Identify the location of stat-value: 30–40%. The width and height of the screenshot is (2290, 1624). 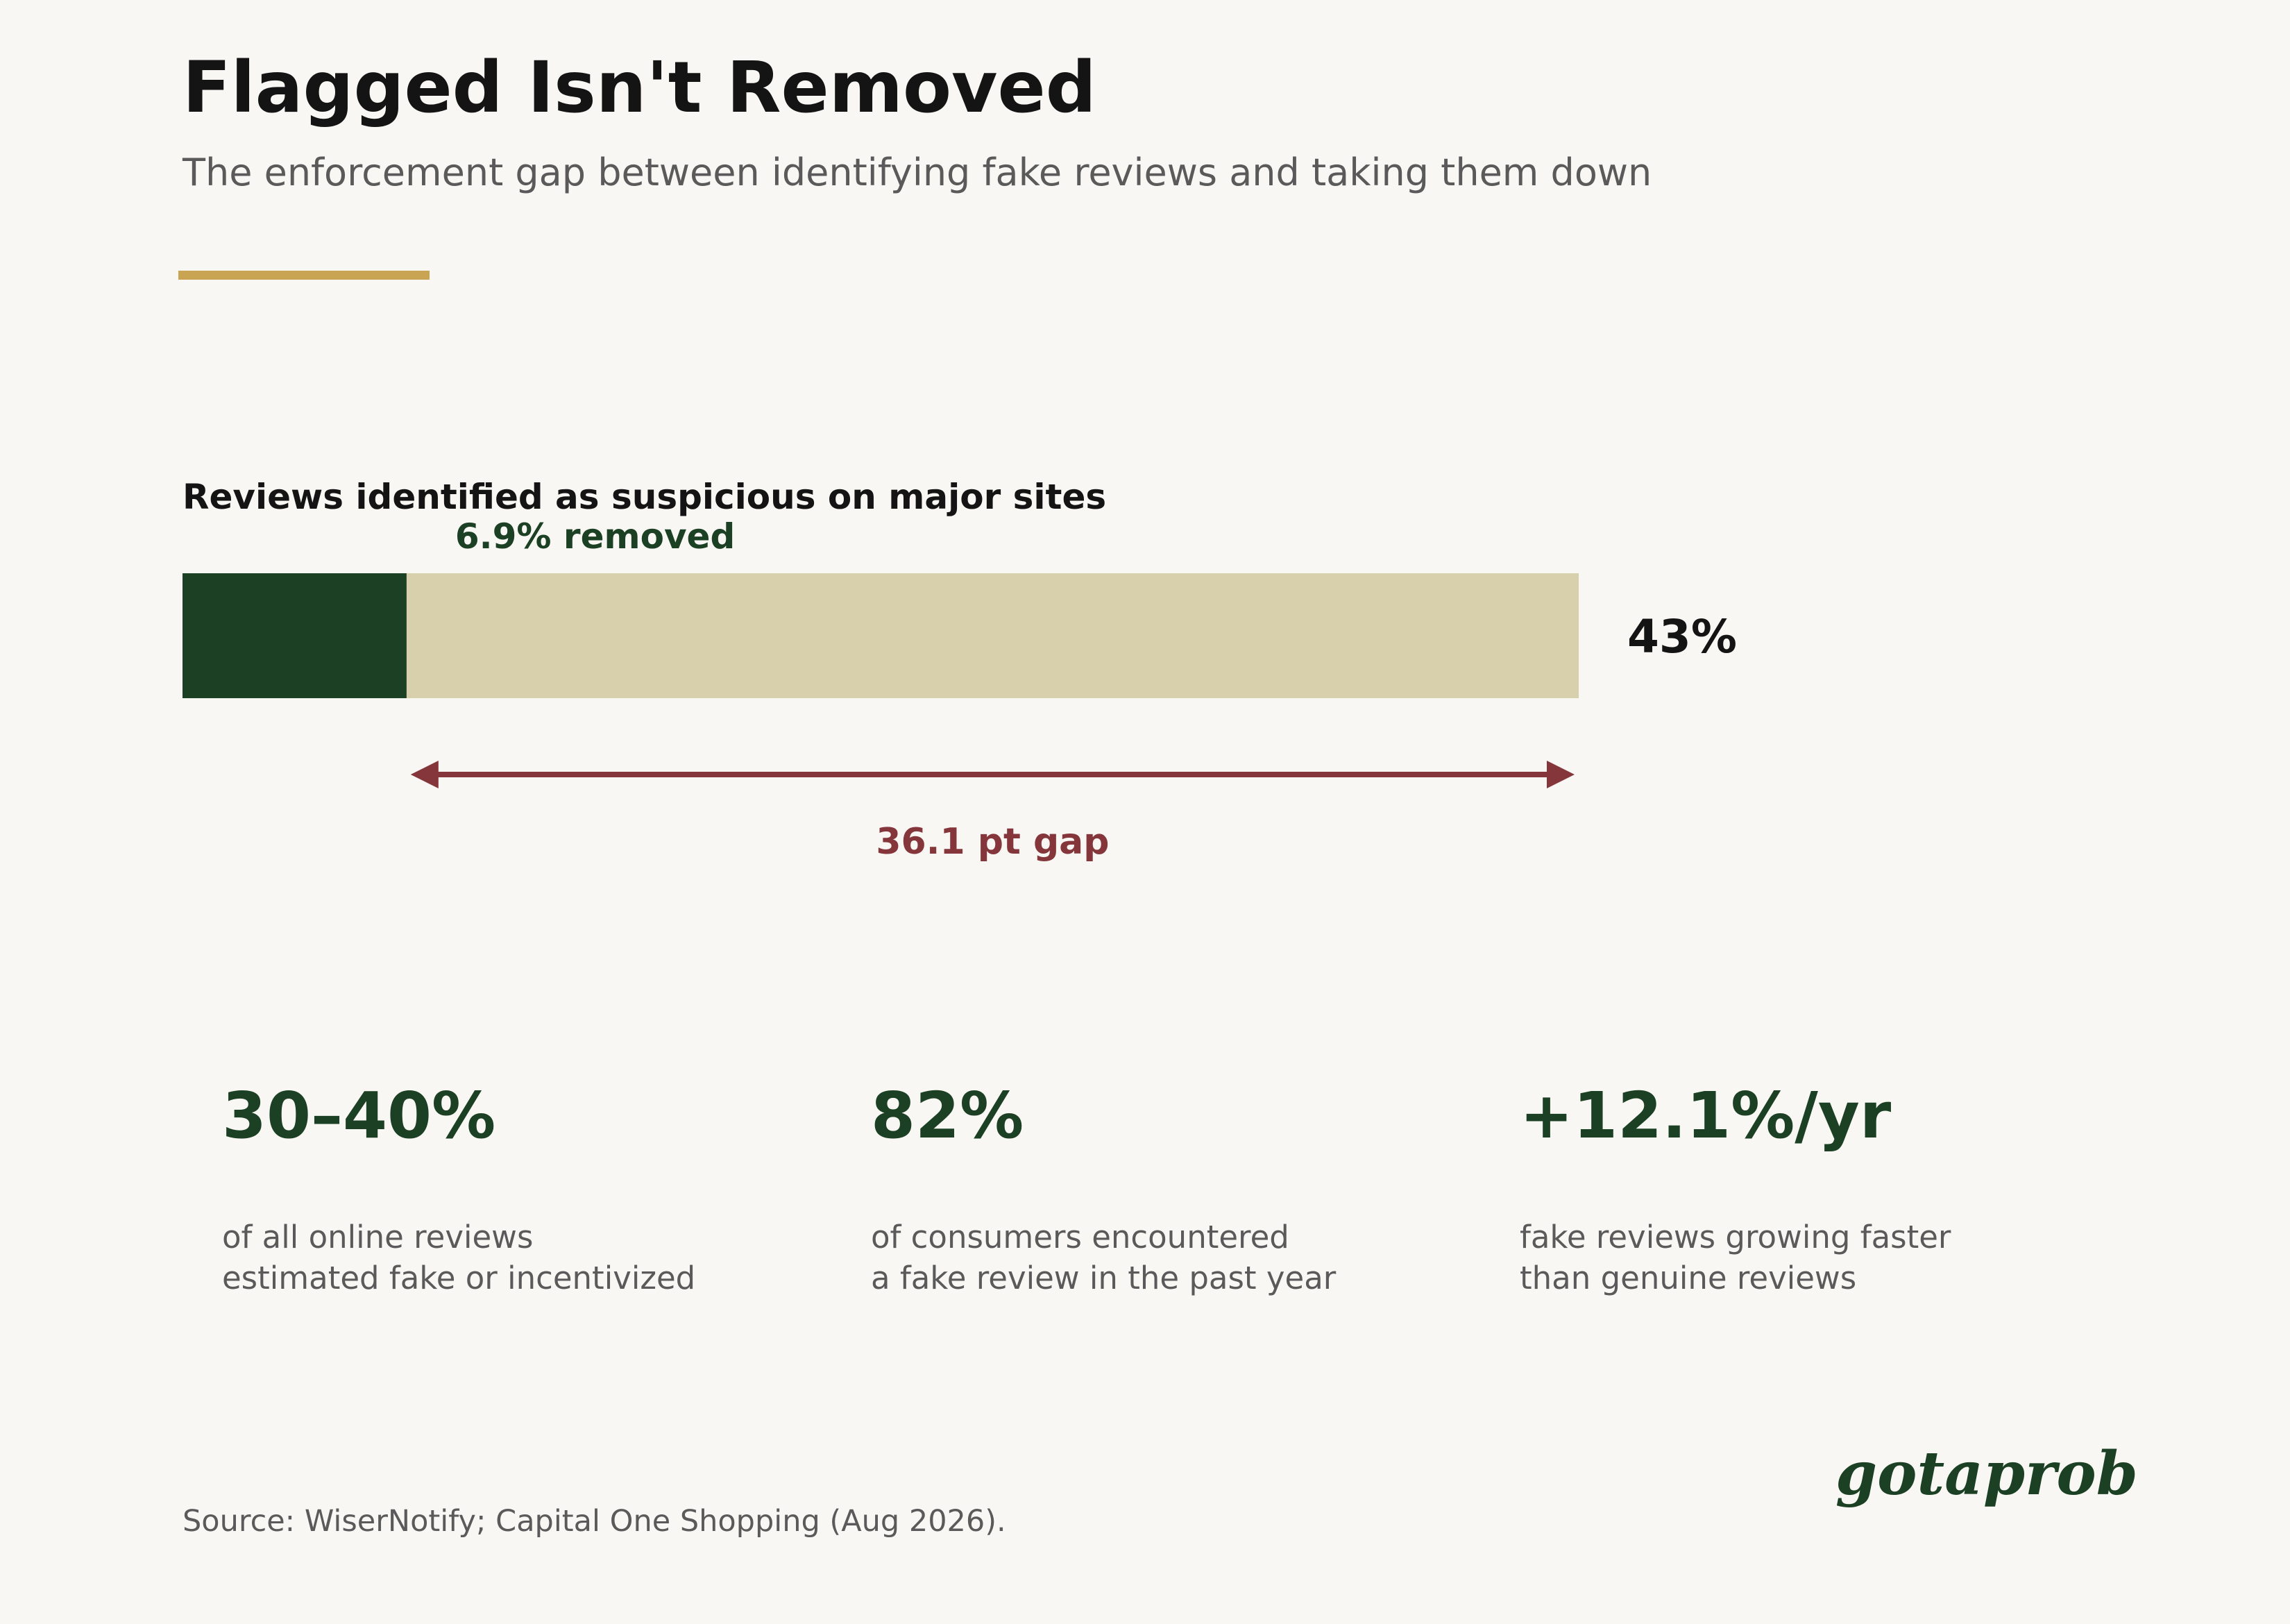
(359, 1116).